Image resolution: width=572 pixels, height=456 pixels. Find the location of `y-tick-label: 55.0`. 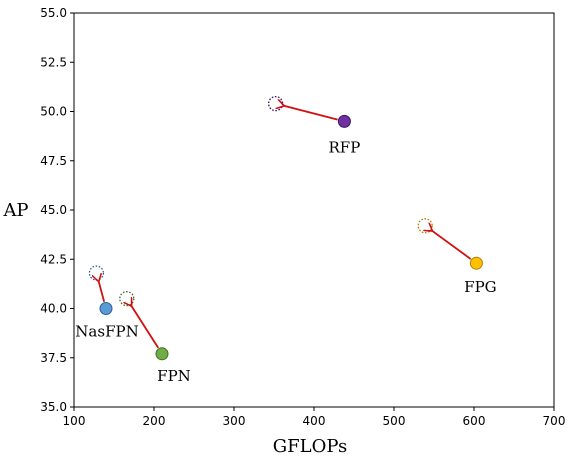

y-tick-label: 55.0 is located at coordinates (53, 13).